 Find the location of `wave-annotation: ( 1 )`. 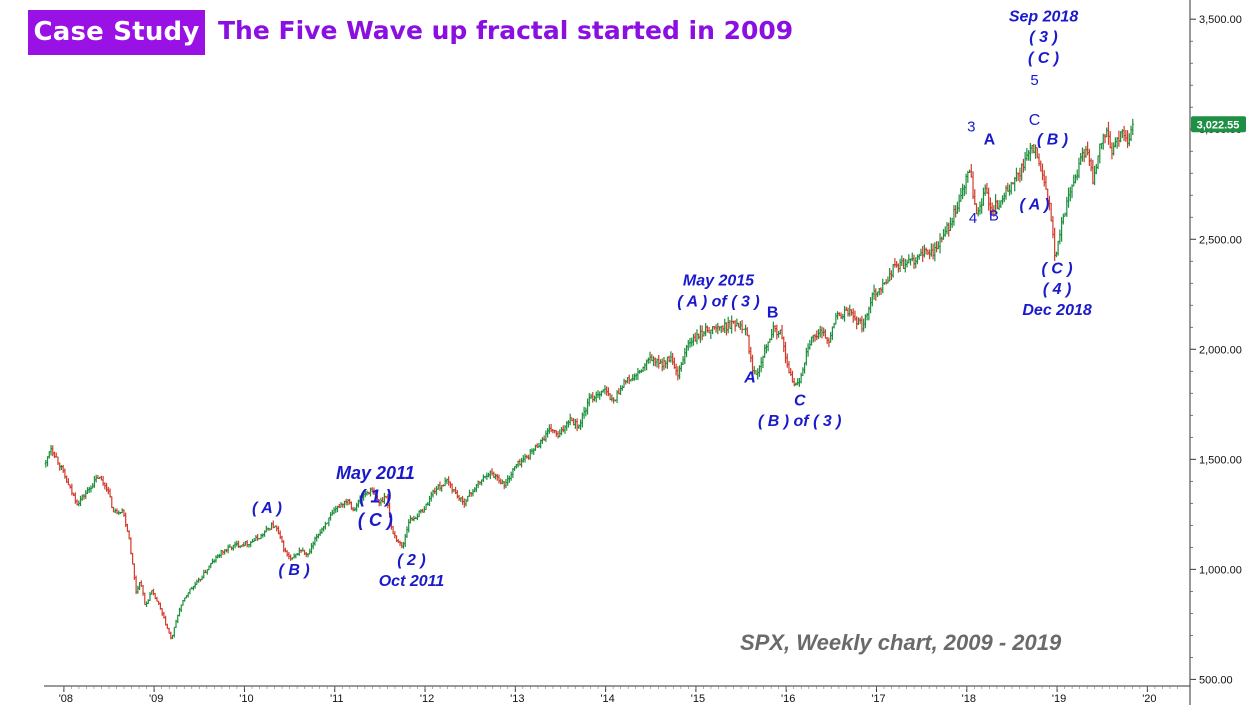

wave-annotation: ( 1 ) is located at coordinates (375, 497).